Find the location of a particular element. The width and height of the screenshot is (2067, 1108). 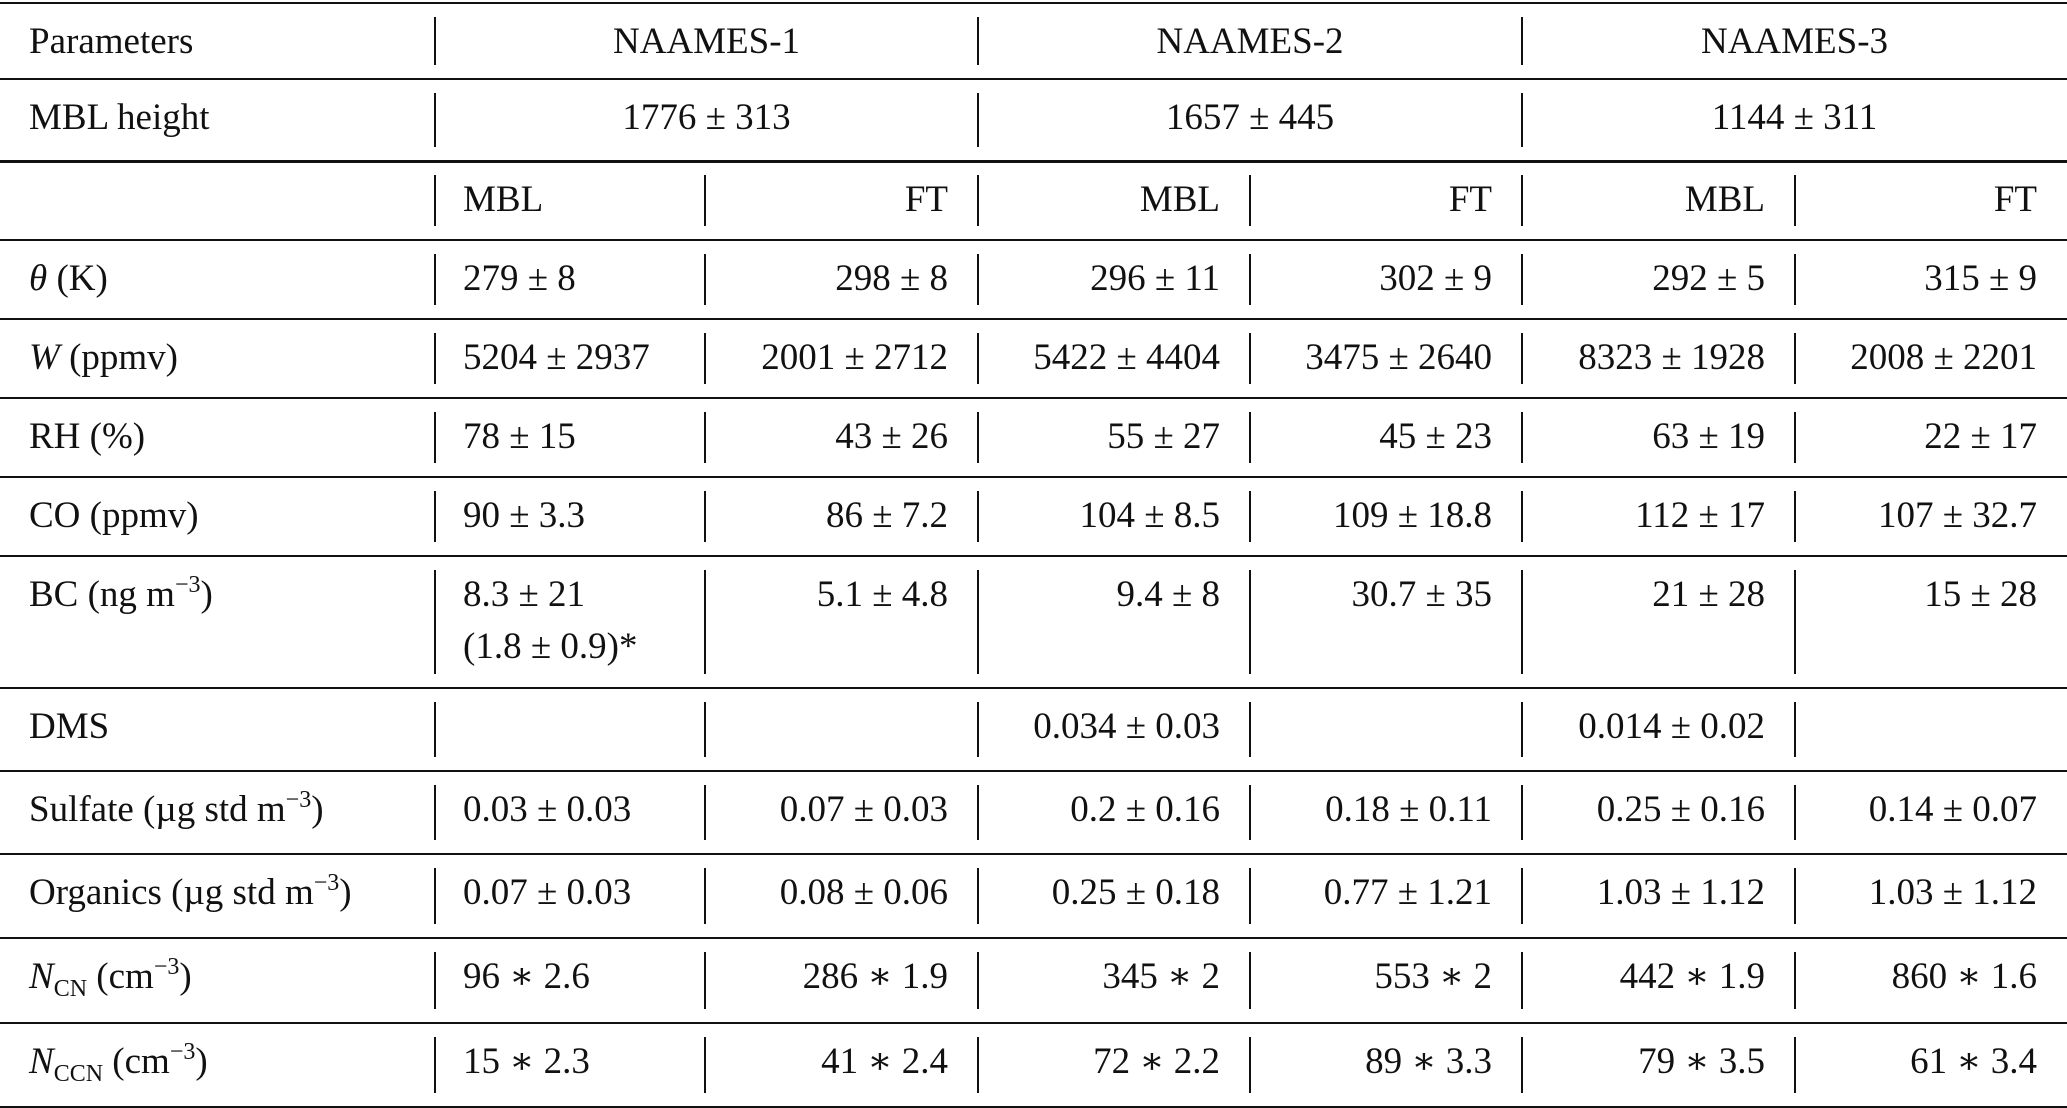

row-label: NCN (cm−3) is located at coordinates (110, 977).